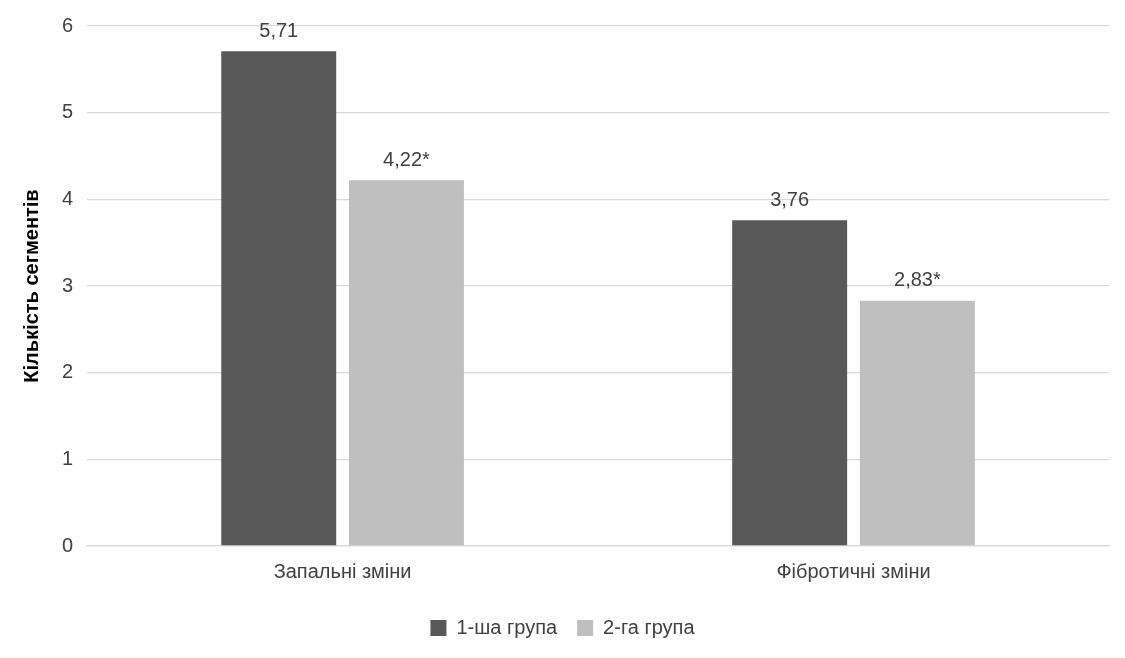 This screenshot has width=1125, height=658. Describe the element at coordinates (790, 198) in the screenshot. I see `data-label: 3,76` at that location.